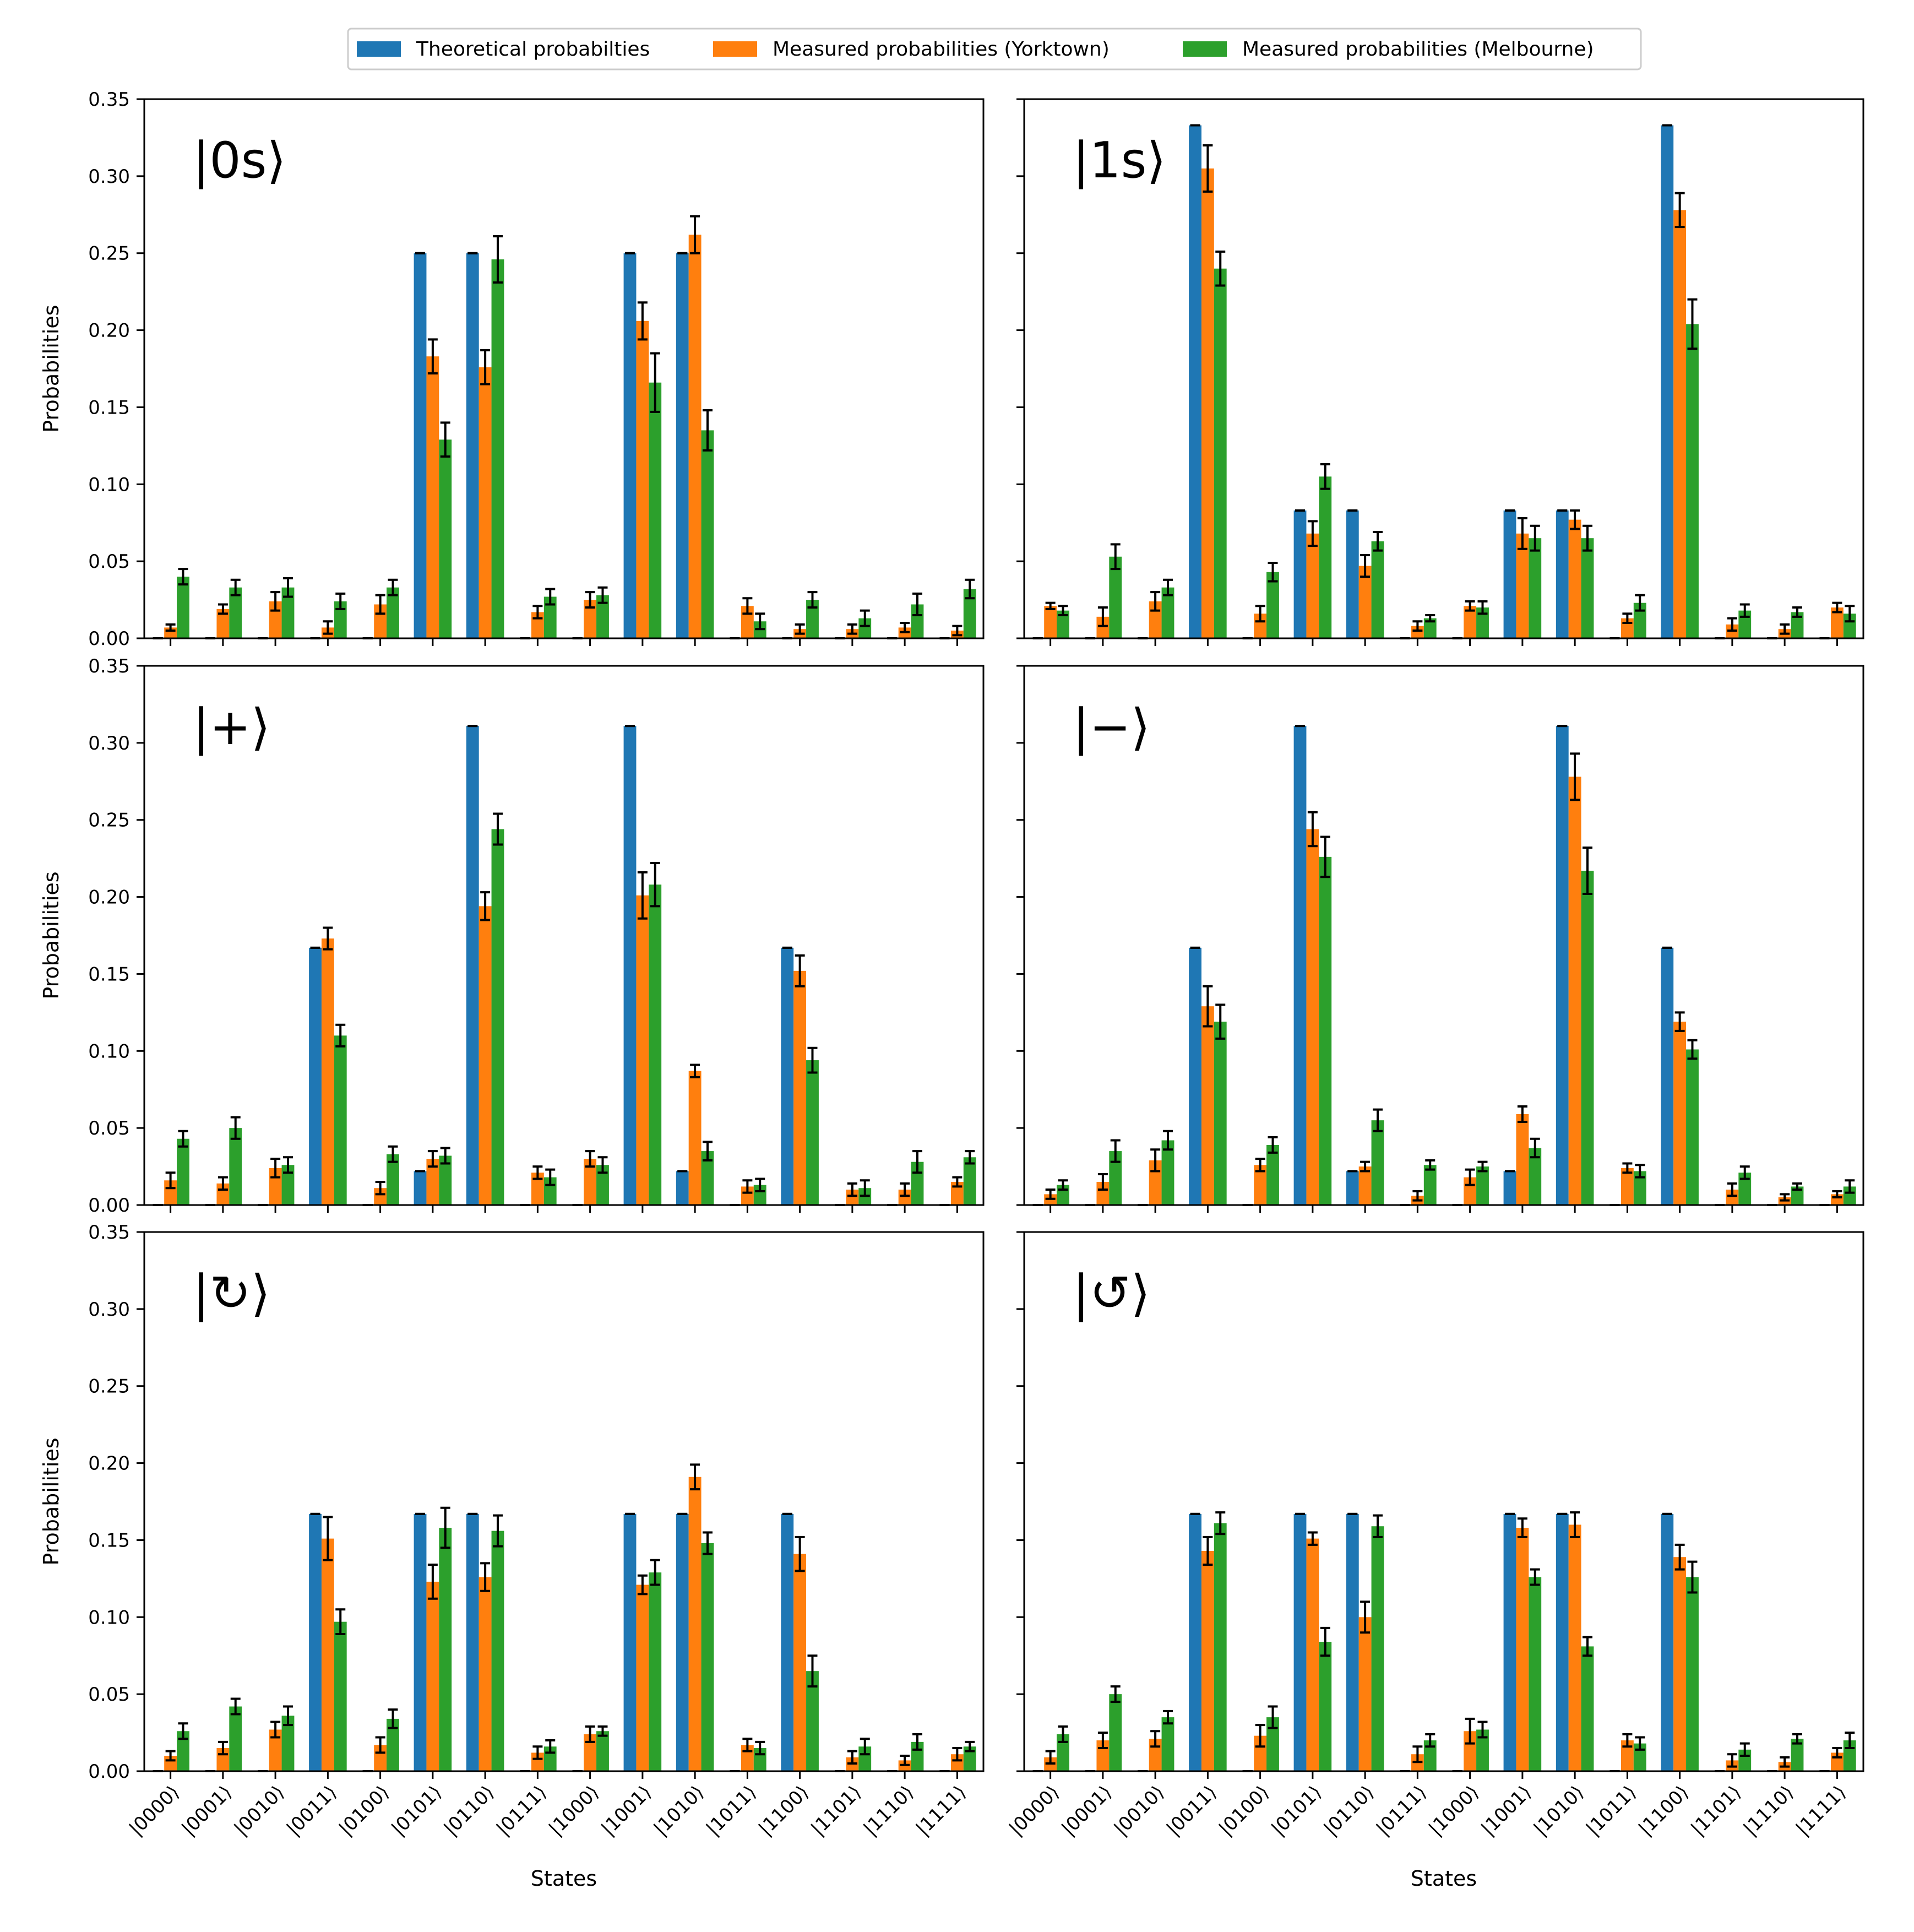 The height and width of the screenshot is (1932, 1914). Describe the element at coordinates (1389, 49) in the screenshot. I see `legend-entry: Measured probabilities (Melbourne)` at that location.